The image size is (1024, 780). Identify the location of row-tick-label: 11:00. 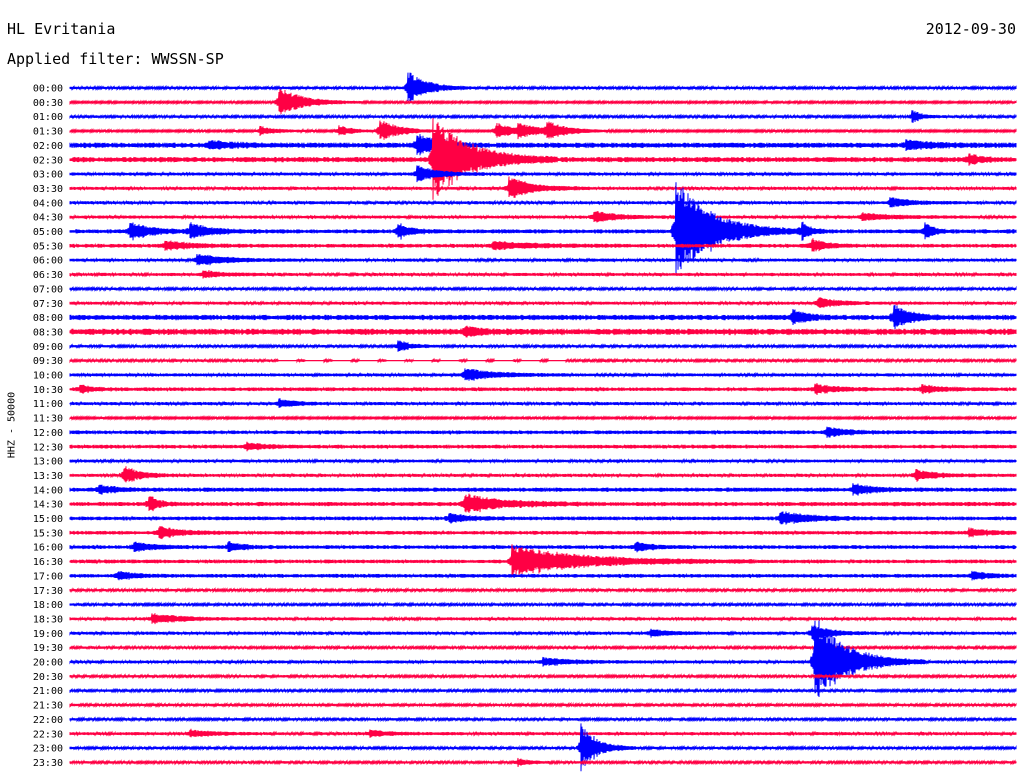
(48, 404).